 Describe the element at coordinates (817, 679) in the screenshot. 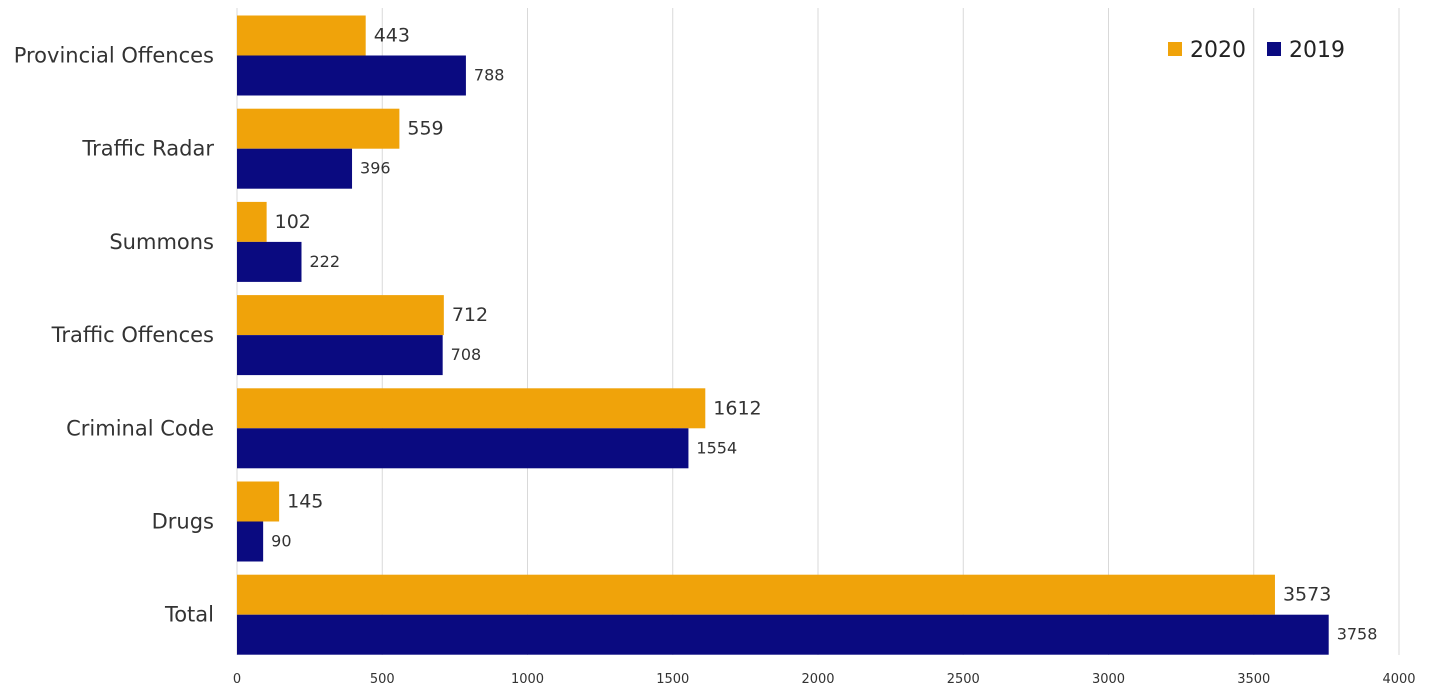

I see `x-tick-label-2000: 2000` at that location.